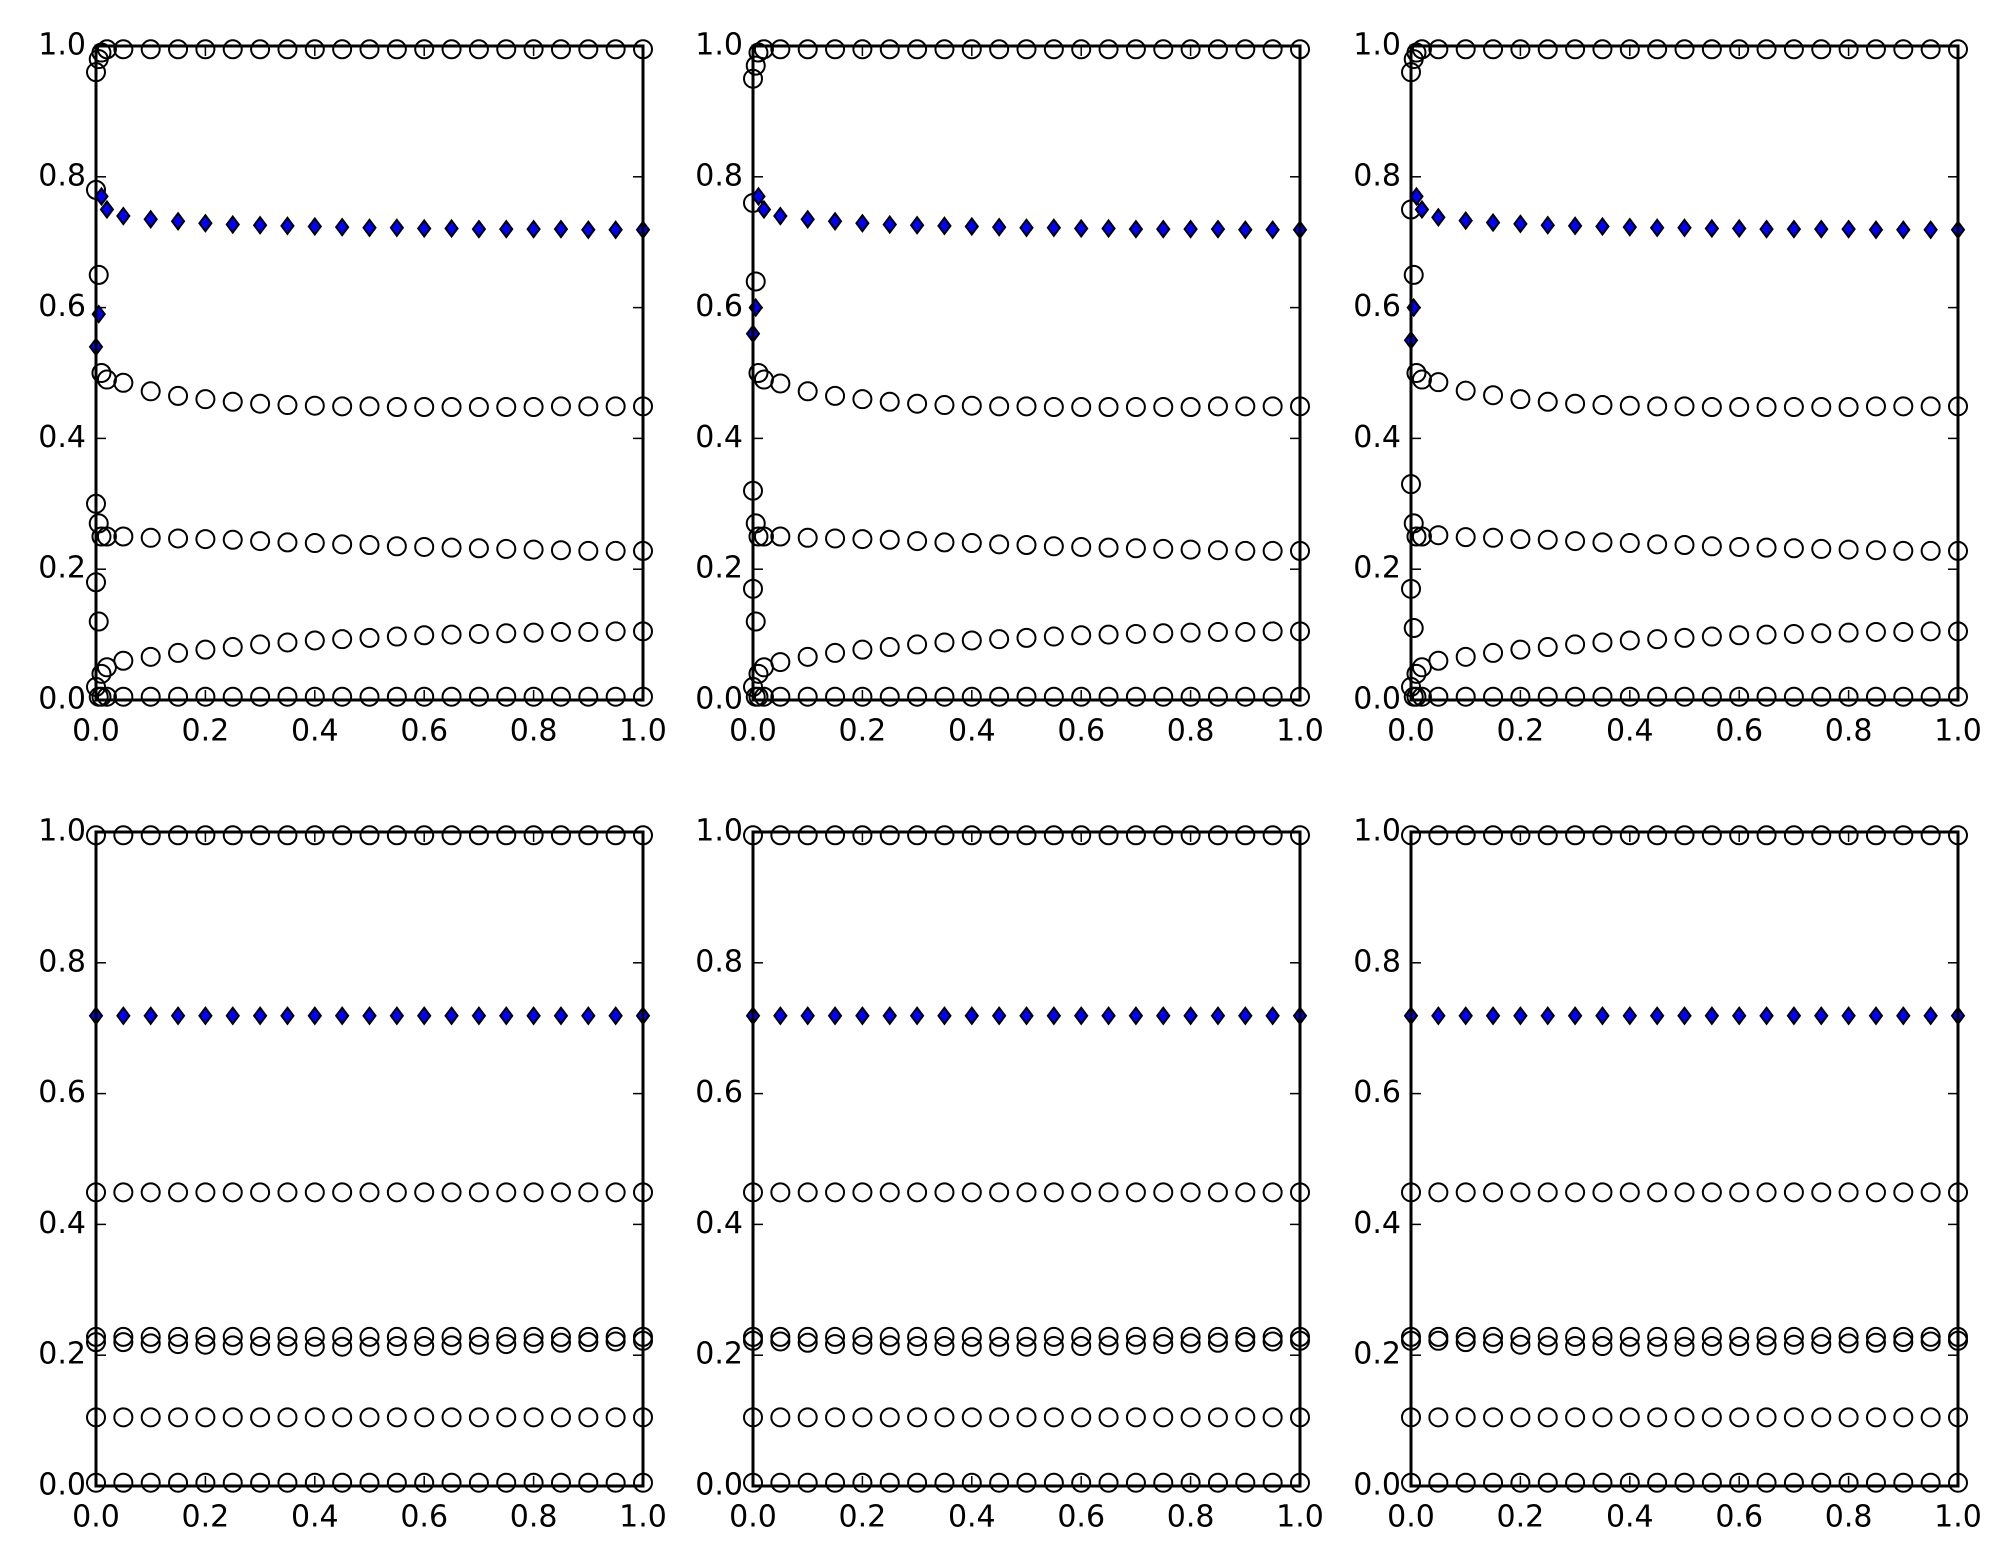  Describe the element at coordinates (972, 1517) in the screenshot. I see `x-tick-label: 0.4` at that location.